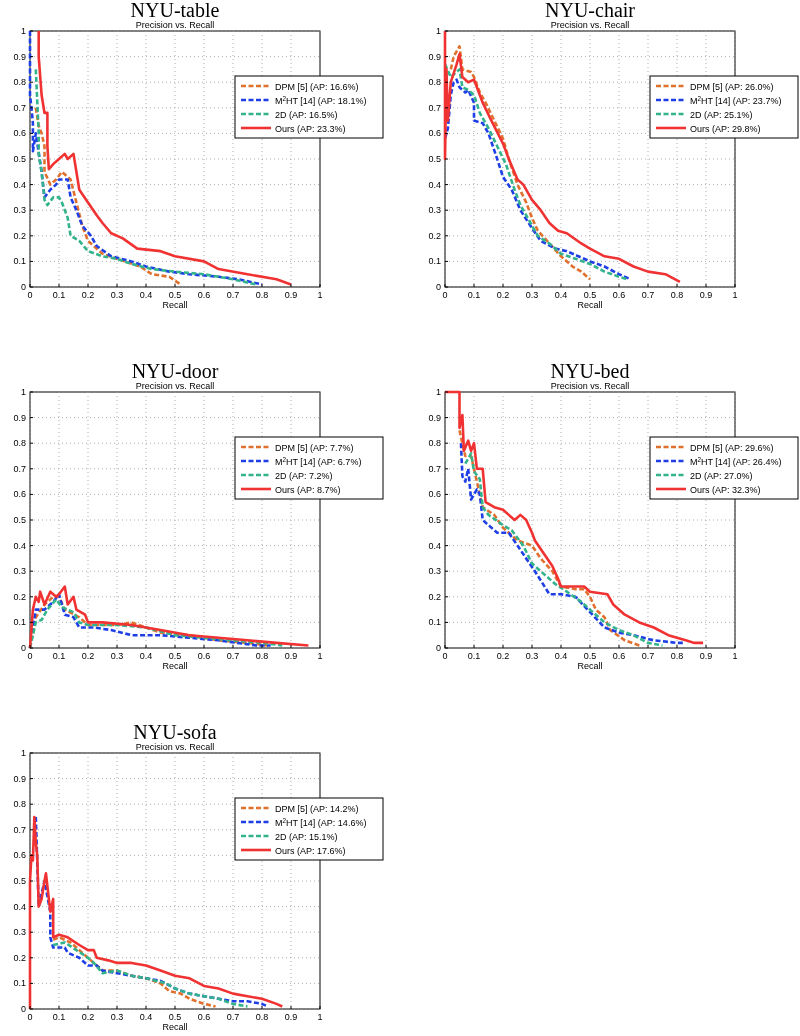  I want to click on y-tick-label: 0.7, so click(434, 107).